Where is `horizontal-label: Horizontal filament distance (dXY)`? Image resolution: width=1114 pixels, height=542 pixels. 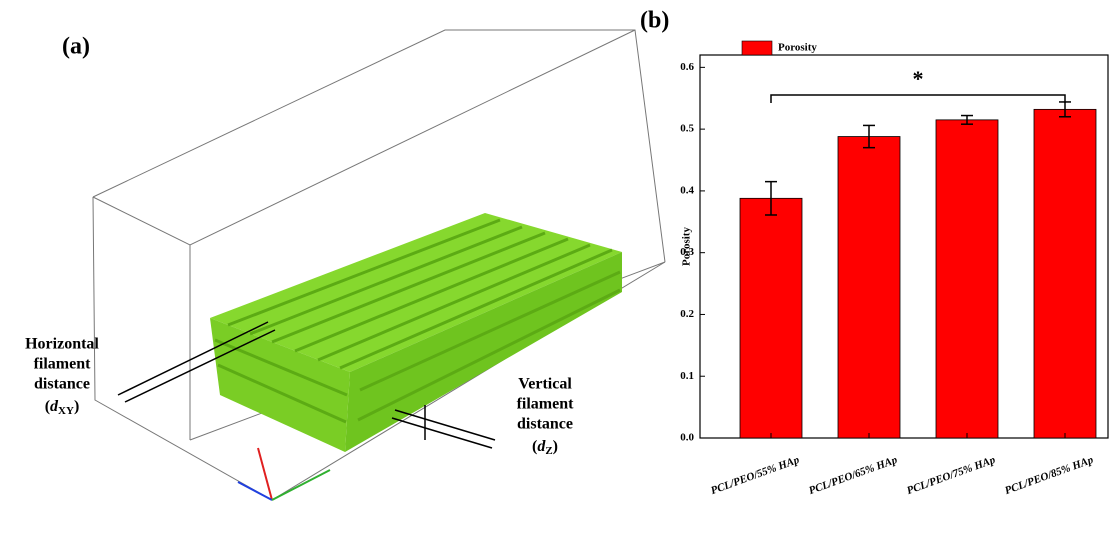
horizontal-label: Horizontal filament distance (dXY) is located at coordinates (62, 376).